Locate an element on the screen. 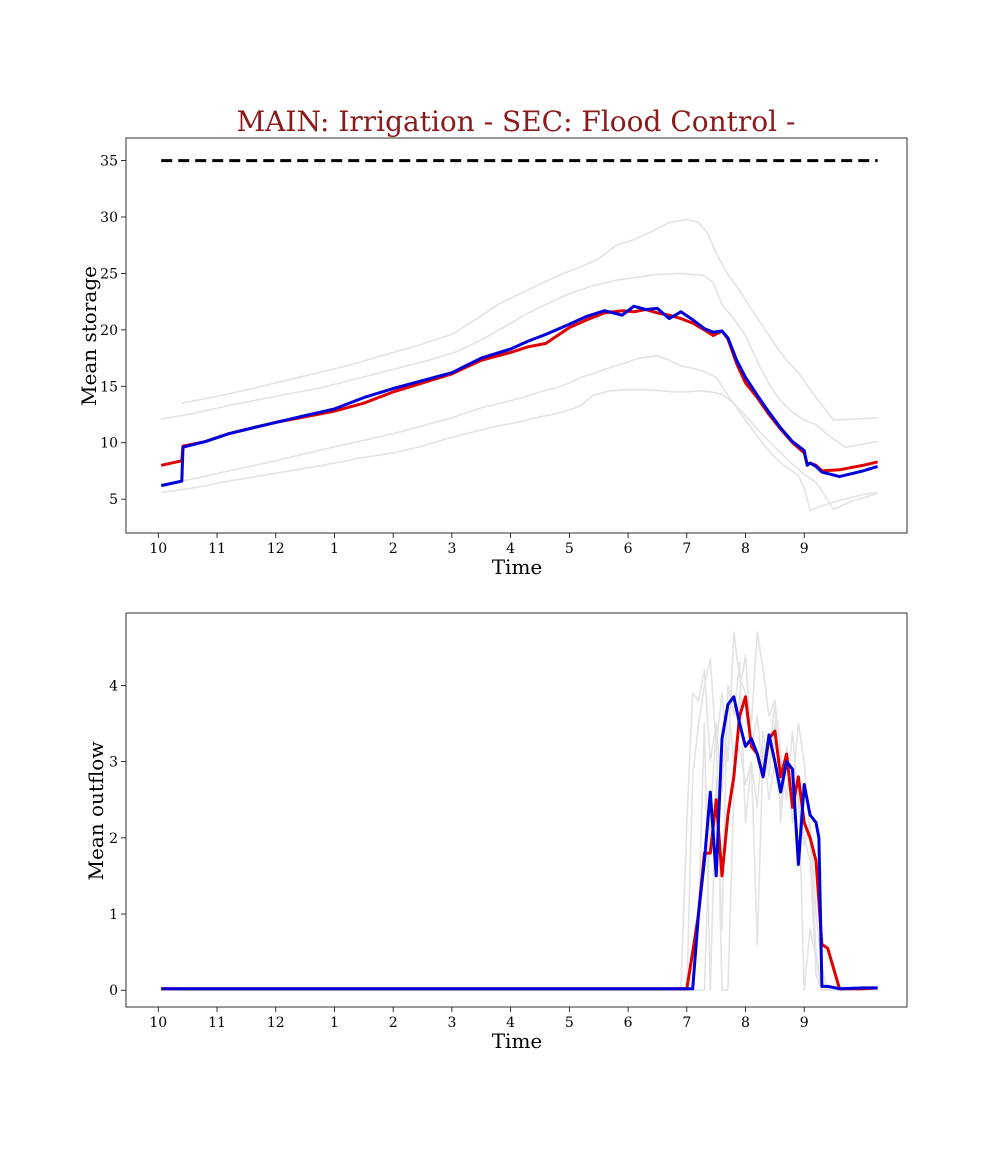 The width and height of the screenshot is (1008, 1152). outflow-y-axis-label: Mean outflow is located at coordinates (96, 811).